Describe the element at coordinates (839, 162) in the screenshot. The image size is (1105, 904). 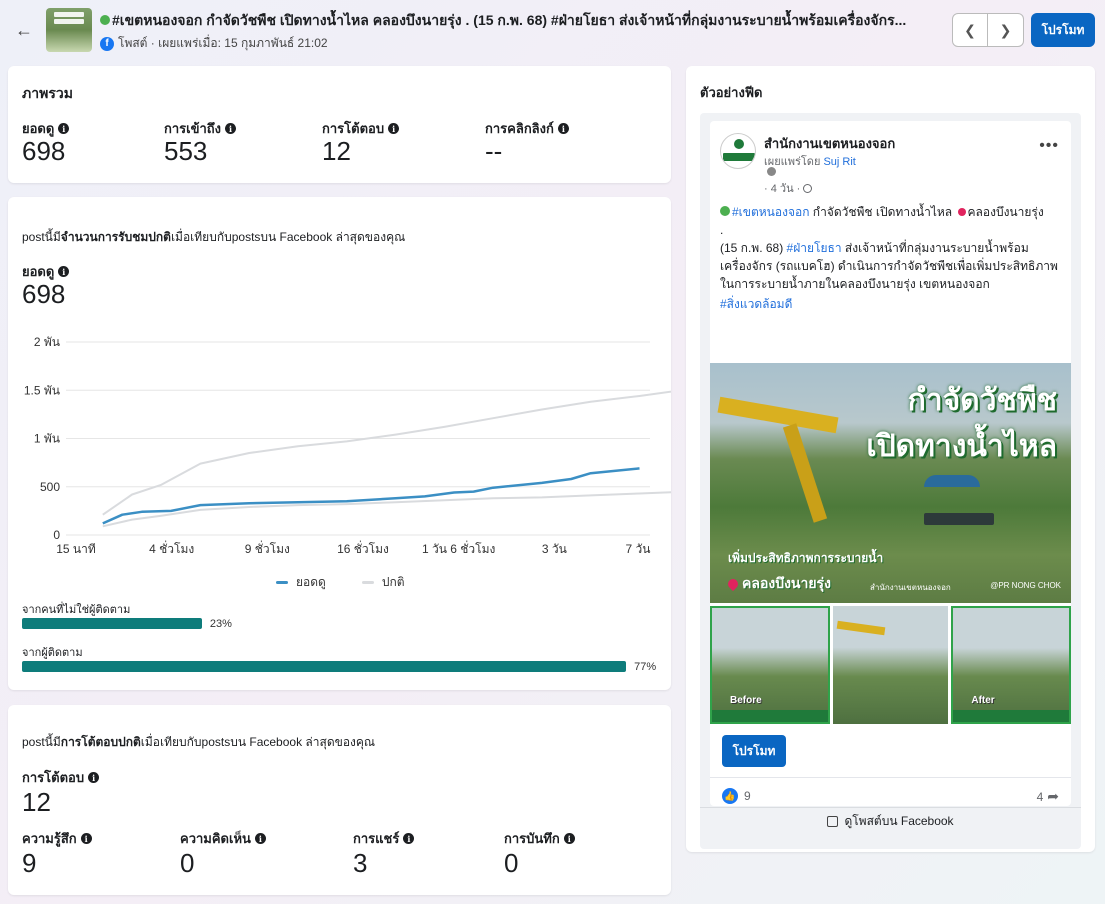
I see `shared-by-name: Suj Rit` at that location.